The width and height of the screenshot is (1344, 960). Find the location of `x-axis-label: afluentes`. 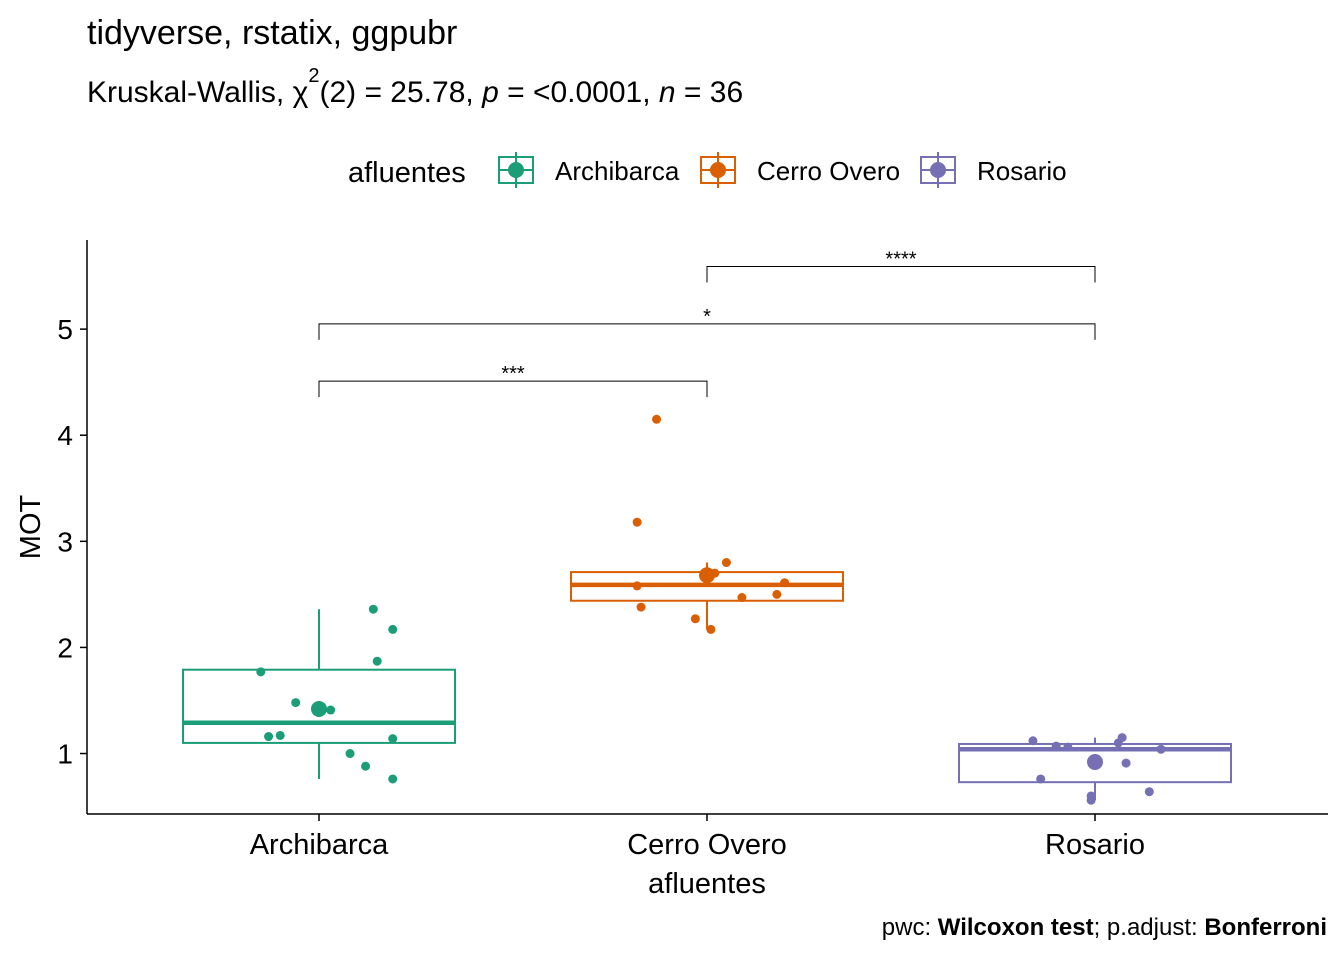

x-axis-label: afluentes is located at coordinates (707, 884).